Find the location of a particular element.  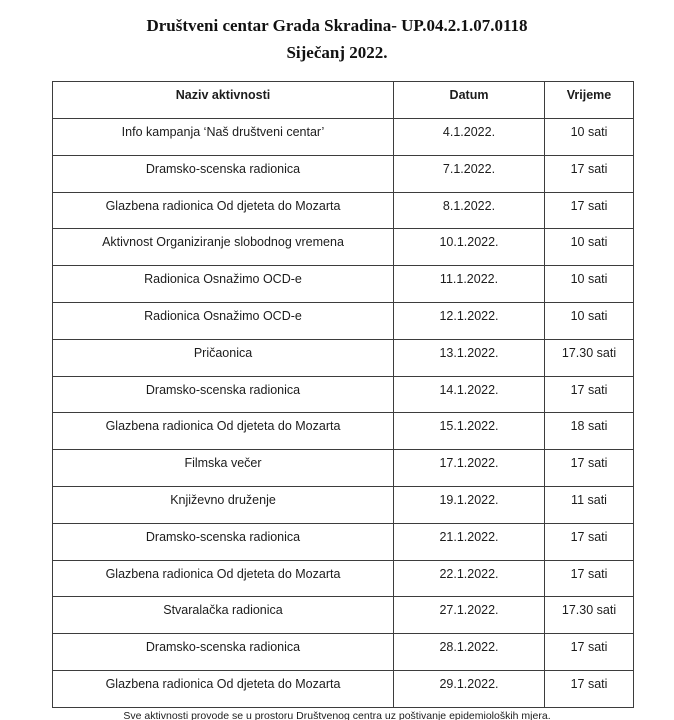

cell-date: 11.1.2022. is located at coordinates (469, 284).